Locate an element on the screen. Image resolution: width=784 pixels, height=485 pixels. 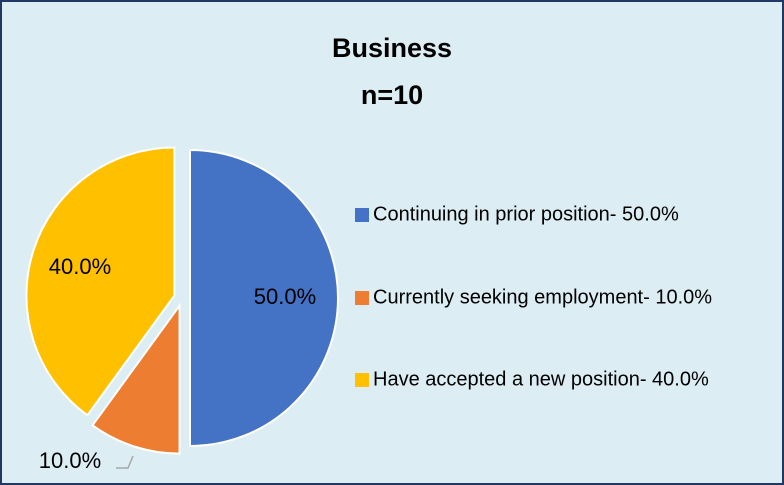
legend-label: Currently seeking employment- 10.0% is located at coordinates (542, 297).